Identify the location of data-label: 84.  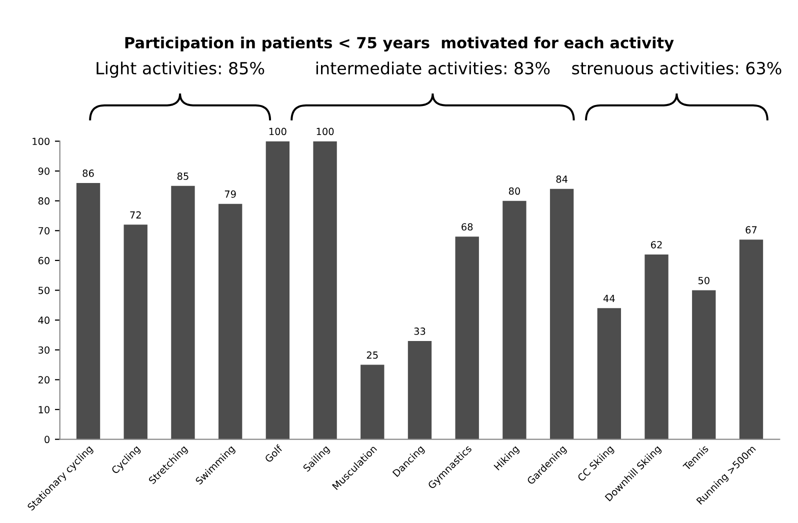
(562, 179).